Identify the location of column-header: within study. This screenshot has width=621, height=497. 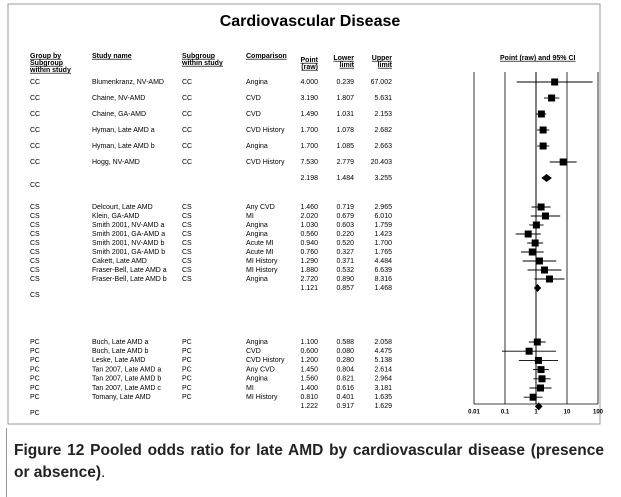
(202, 63).